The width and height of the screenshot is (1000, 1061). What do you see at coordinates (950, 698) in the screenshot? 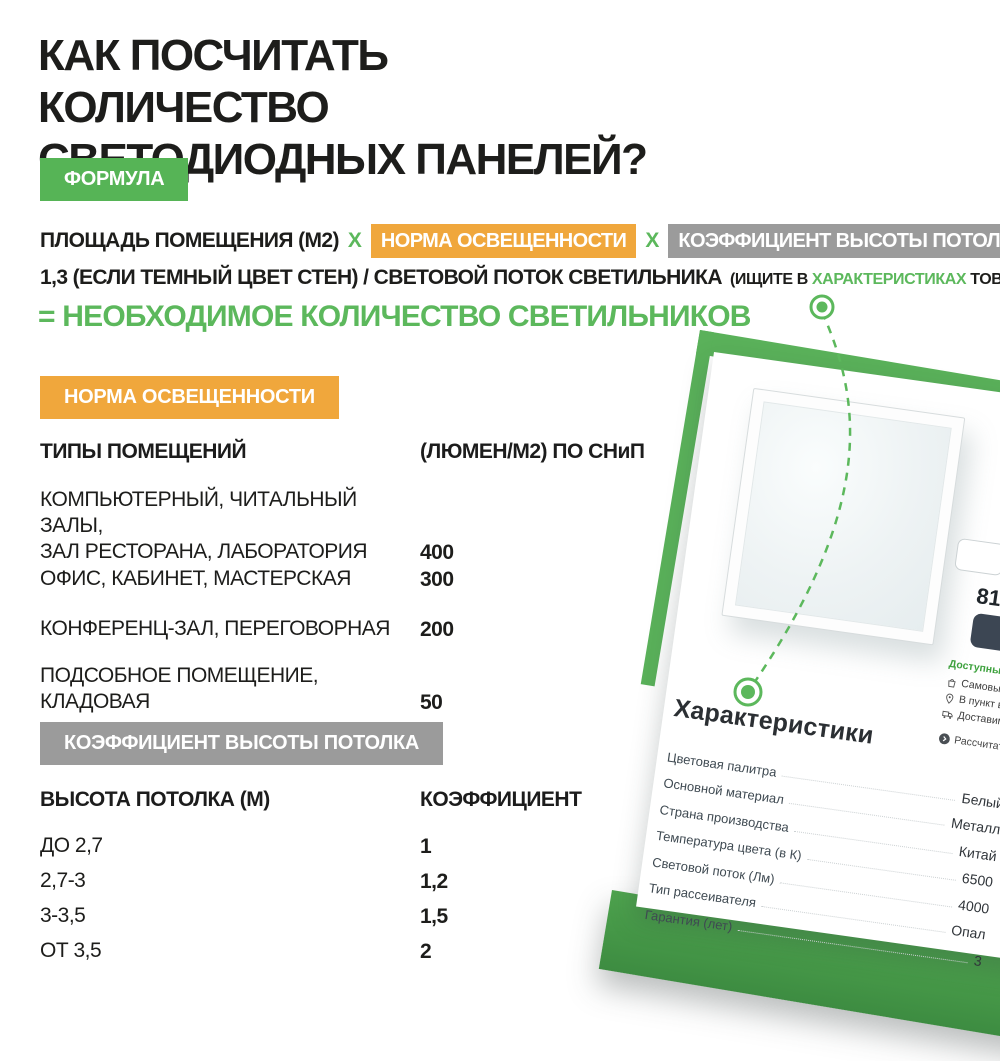
I see `location-pin-icon` at bounding box center [950, 698].